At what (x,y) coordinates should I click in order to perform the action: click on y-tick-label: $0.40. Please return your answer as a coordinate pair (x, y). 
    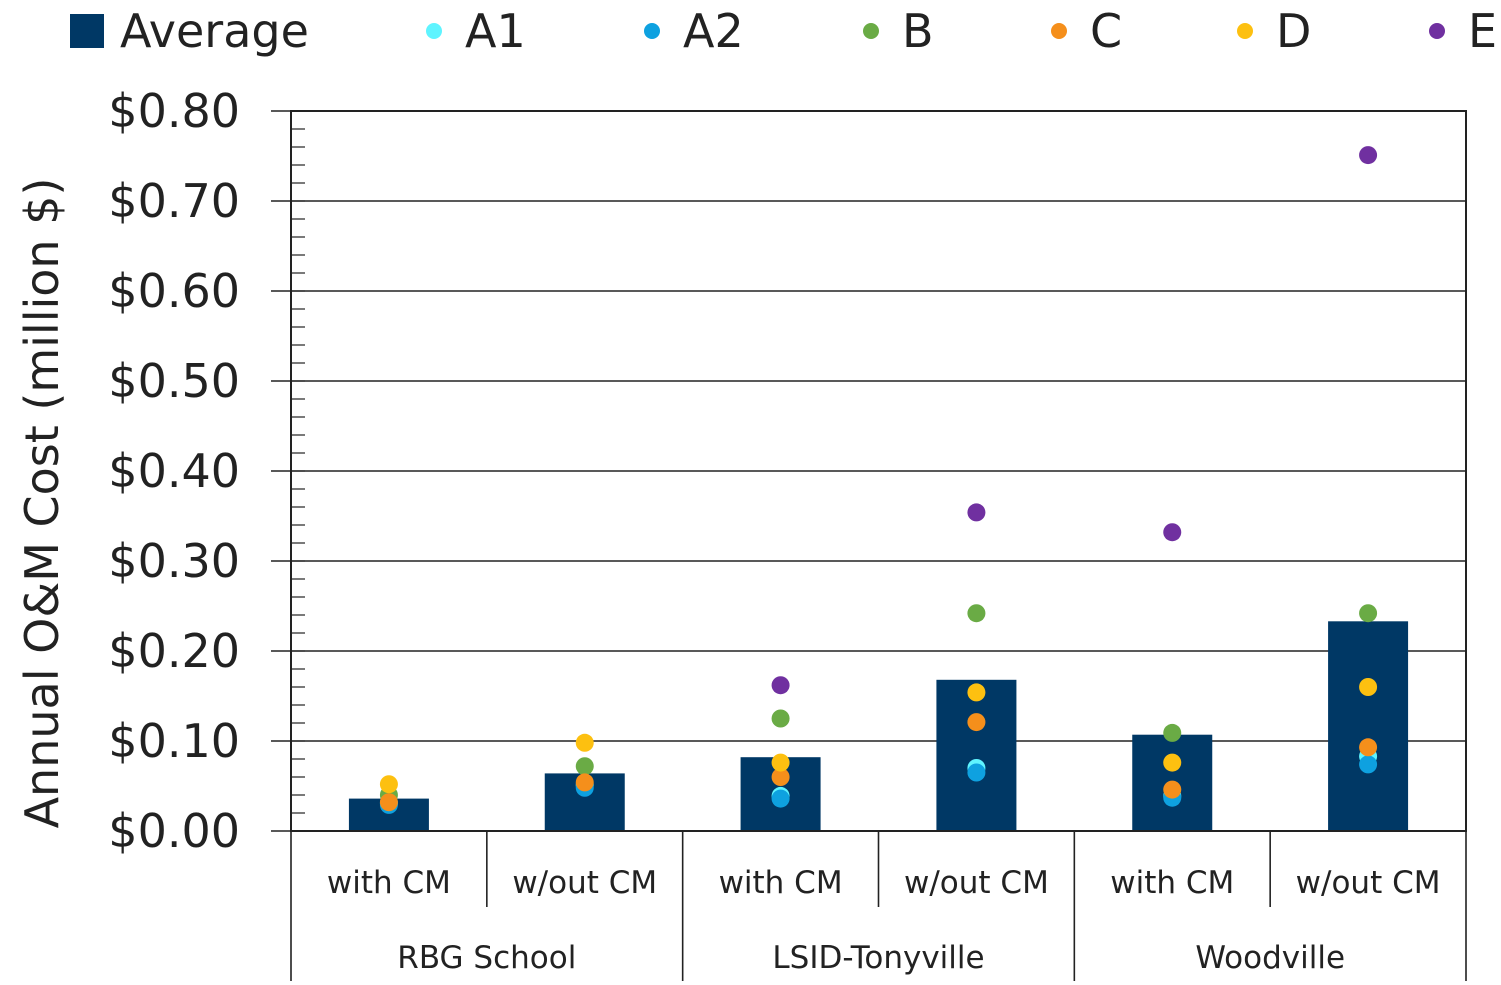
    Looking at the image, I should click on (174, 471).